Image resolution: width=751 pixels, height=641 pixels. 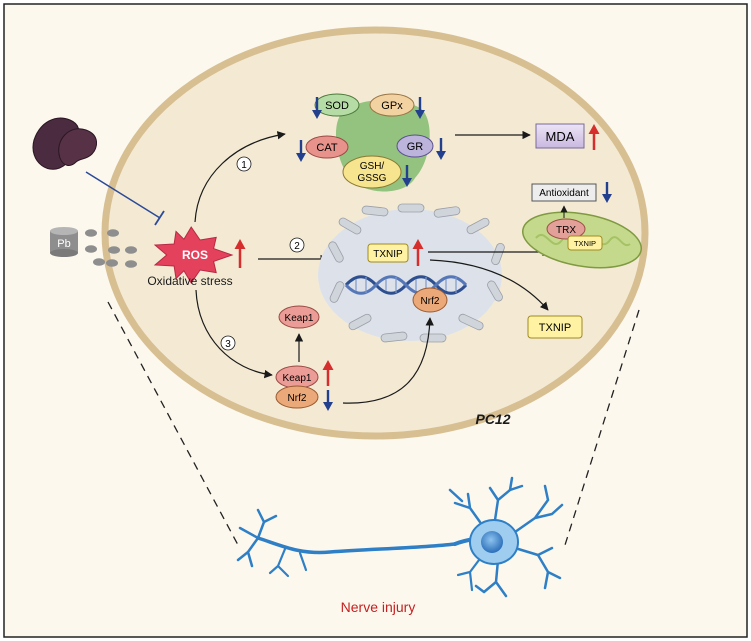 What do you see at coordinates (492, 542) in the screenshot?
I see `neuron-nucleus` at bounding box center [492, 542].